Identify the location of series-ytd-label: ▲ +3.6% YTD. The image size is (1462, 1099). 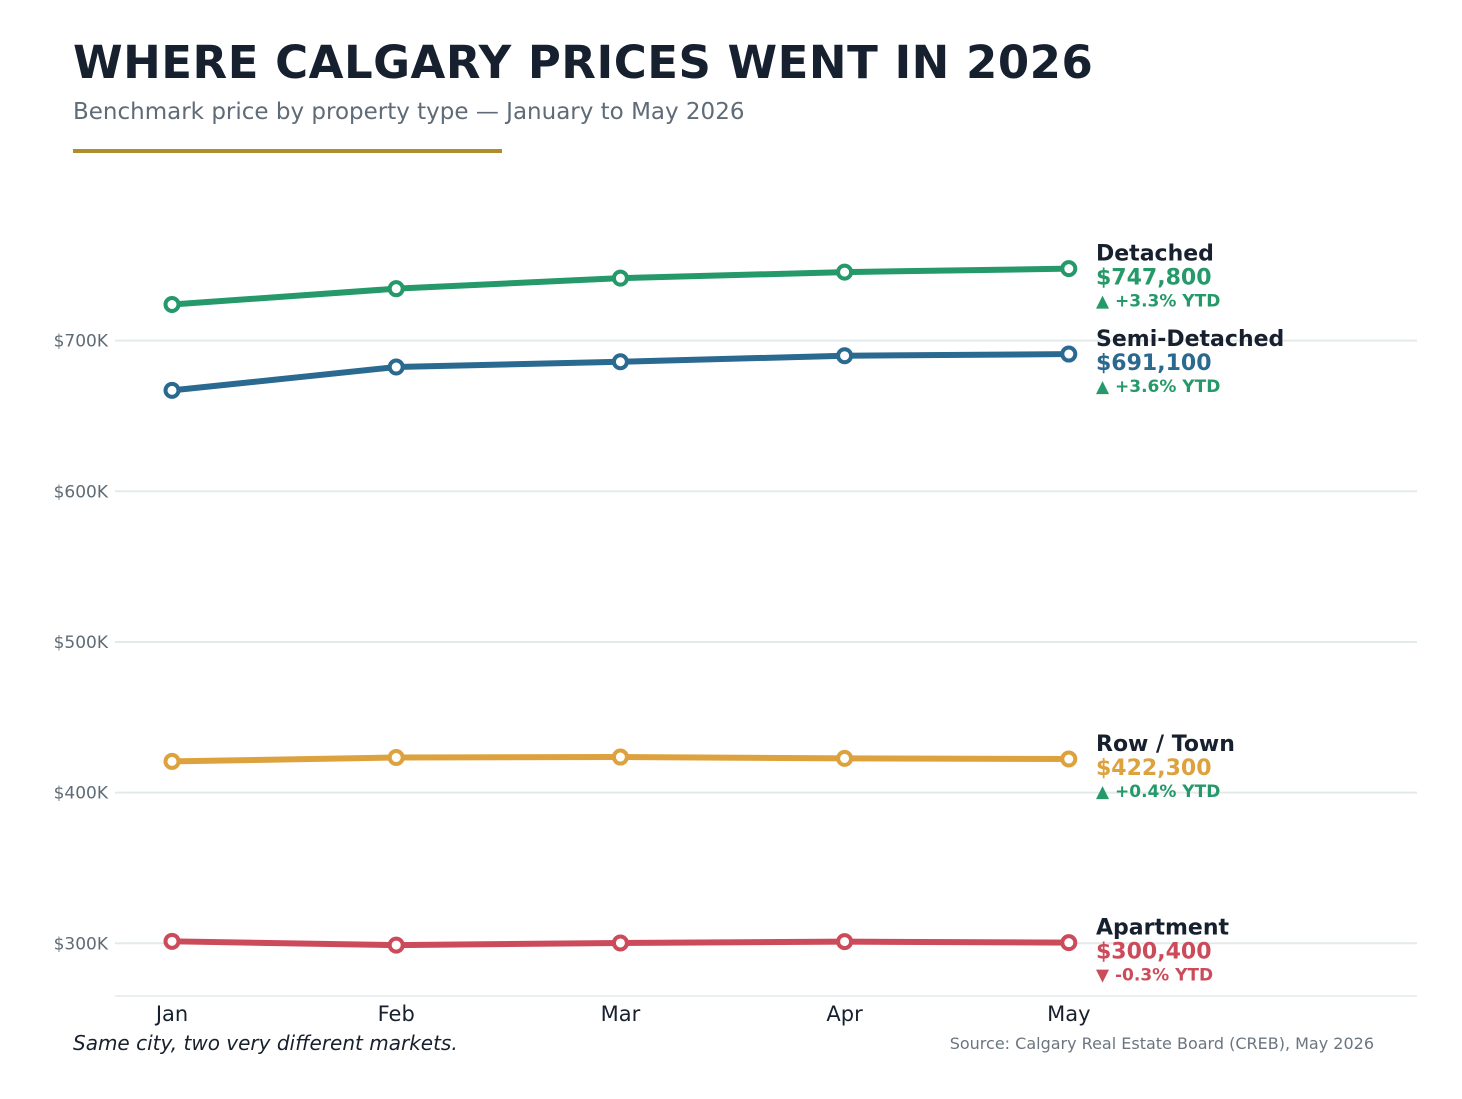
(1158, 387).